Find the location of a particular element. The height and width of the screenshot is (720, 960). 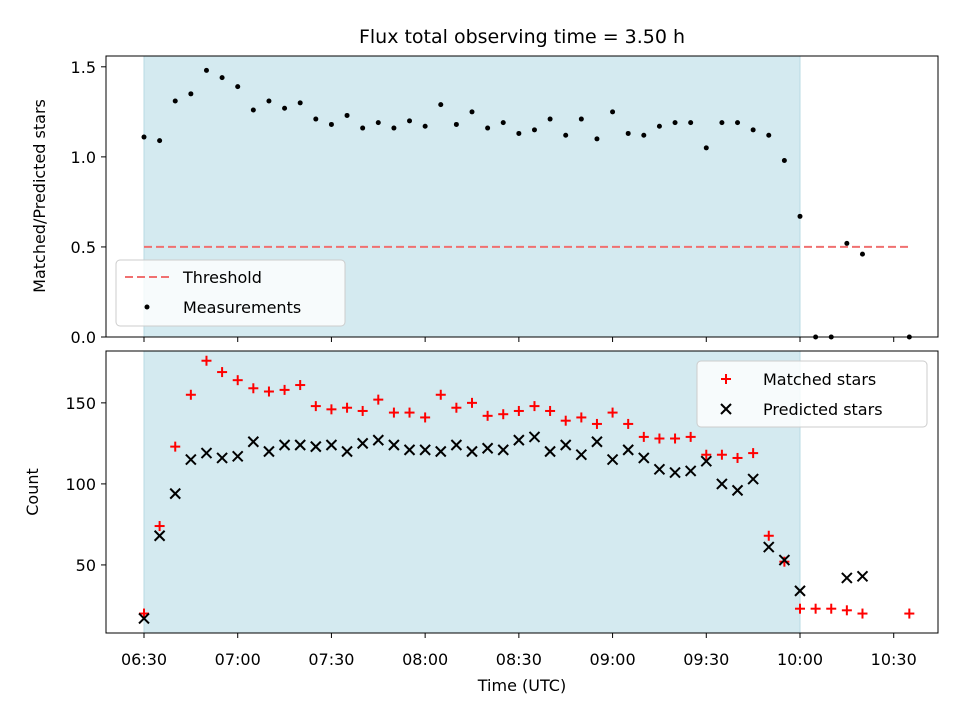

legend-matched-label: Matched stars is located at coordinates (819, 379).